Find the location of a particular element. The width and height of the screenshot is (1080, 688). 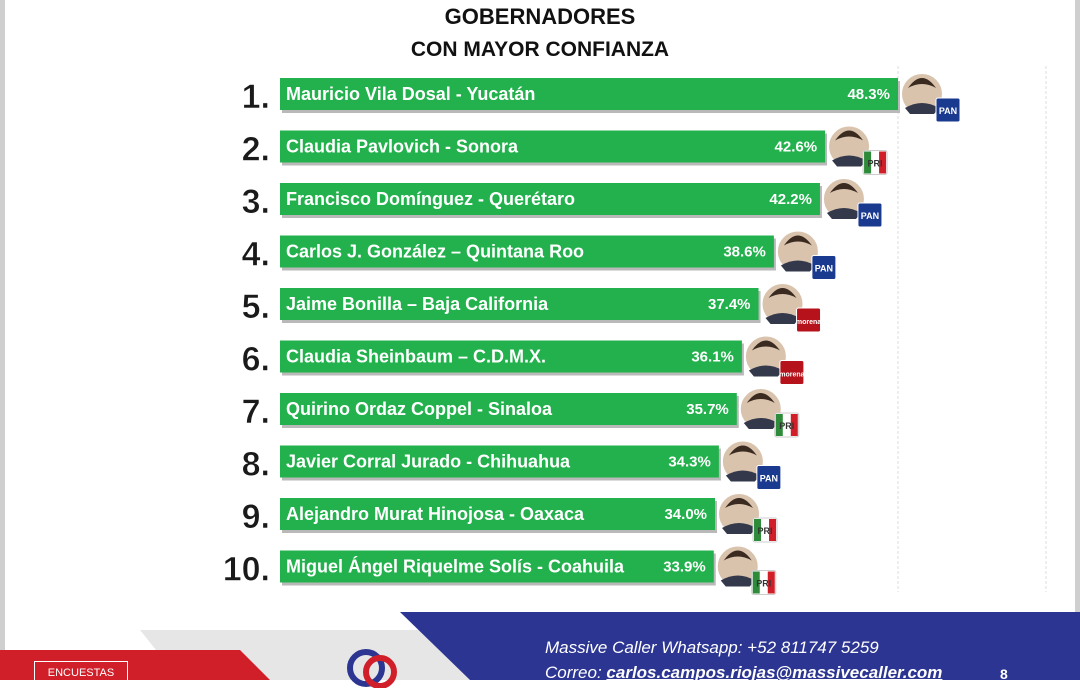

rank-label: 5. is located at coordinates (256, 307).